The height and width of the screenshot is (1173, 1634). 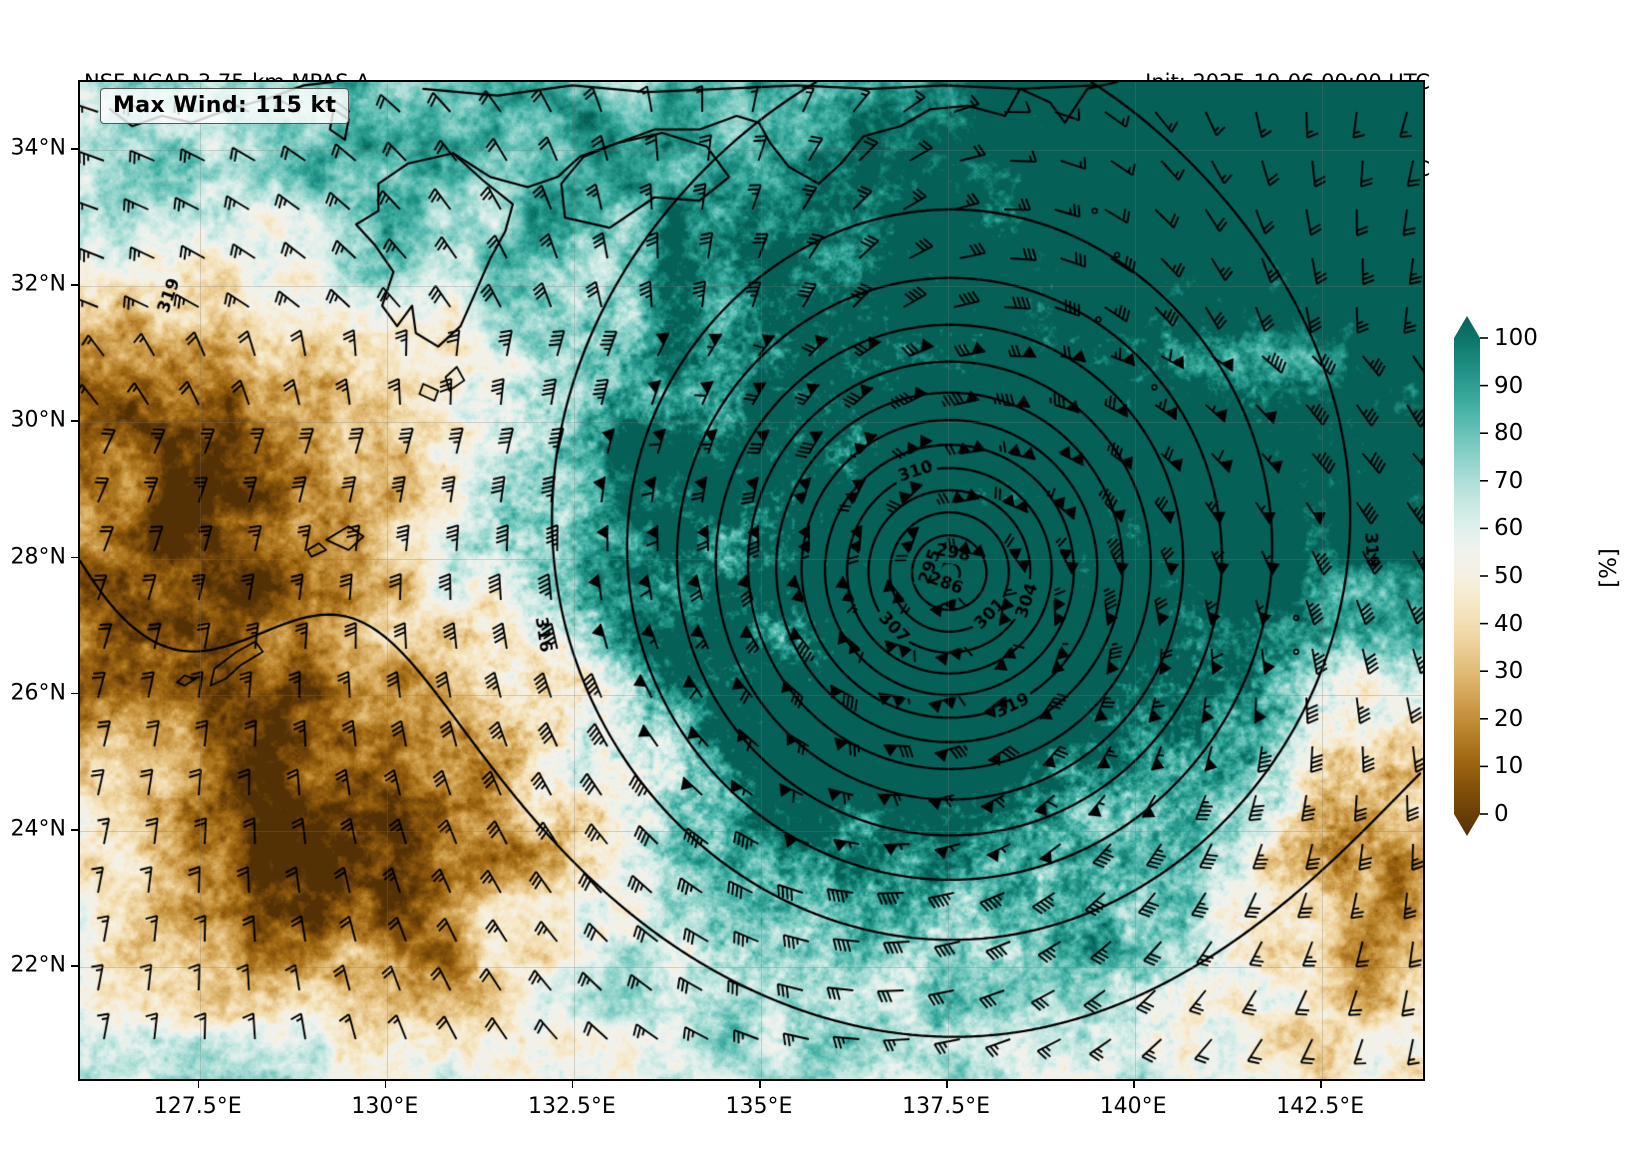 I want to click on x-tick-label: 137.5°E, so click(x=946, y=1106).